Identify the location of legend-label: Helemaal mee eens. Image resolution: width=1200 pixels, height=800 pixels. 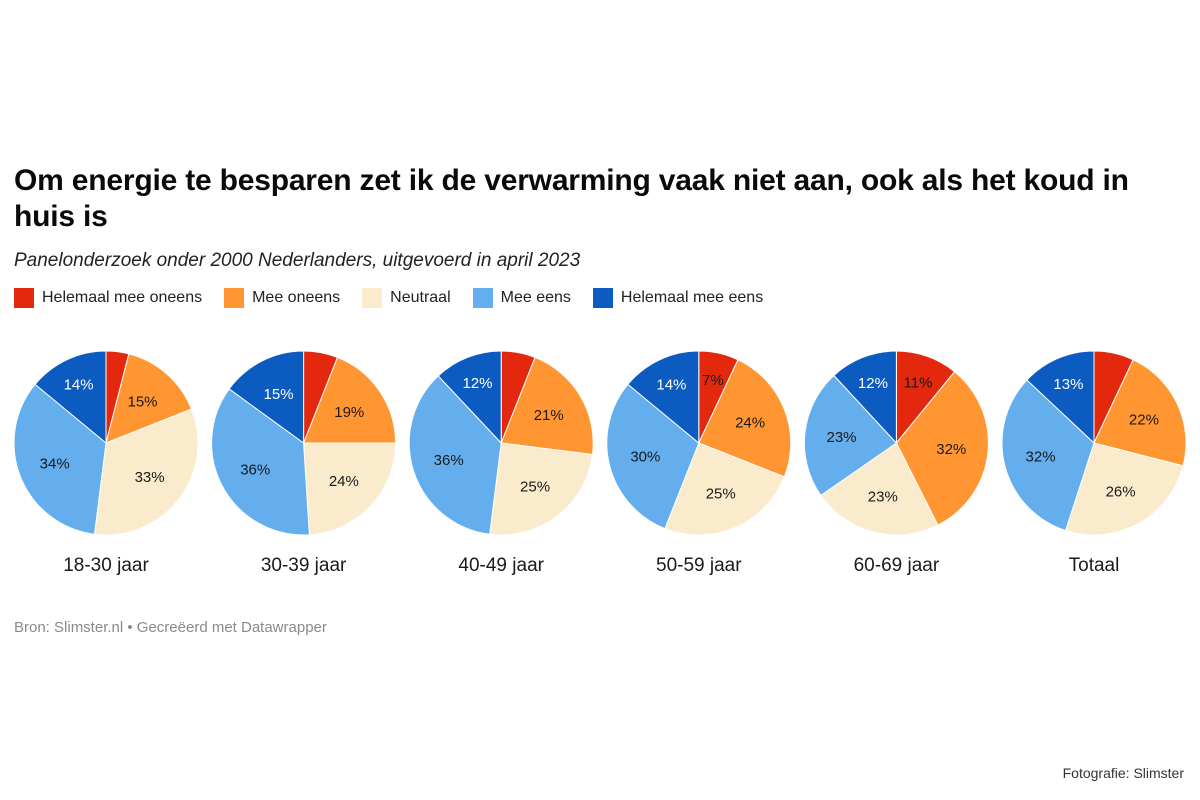
(692, 297).